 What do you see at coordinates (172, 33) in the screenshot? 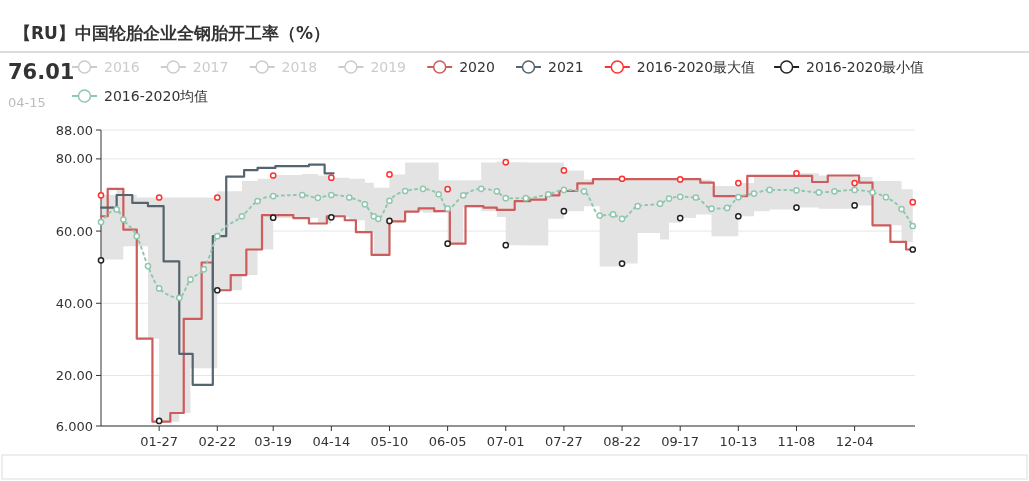
I see `chart-title: 【RU】中国轮胎企业全钢胎开工率（%）` at bounding box center [172, 33].